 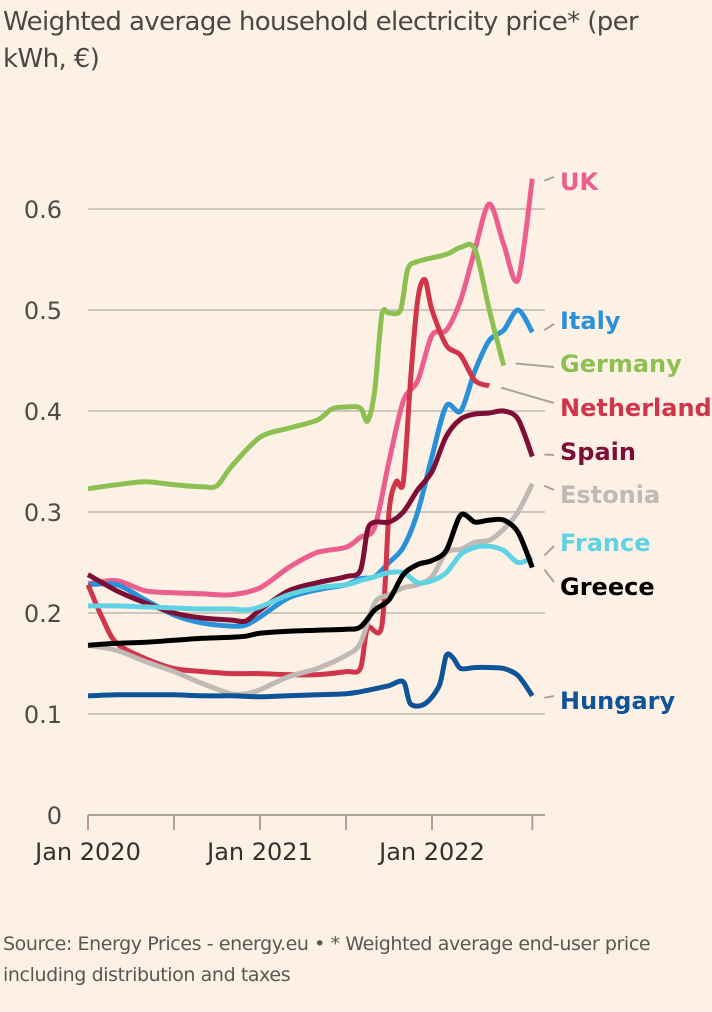 I want to click on series-label-germany: Germany, so click(x=621, y=364).